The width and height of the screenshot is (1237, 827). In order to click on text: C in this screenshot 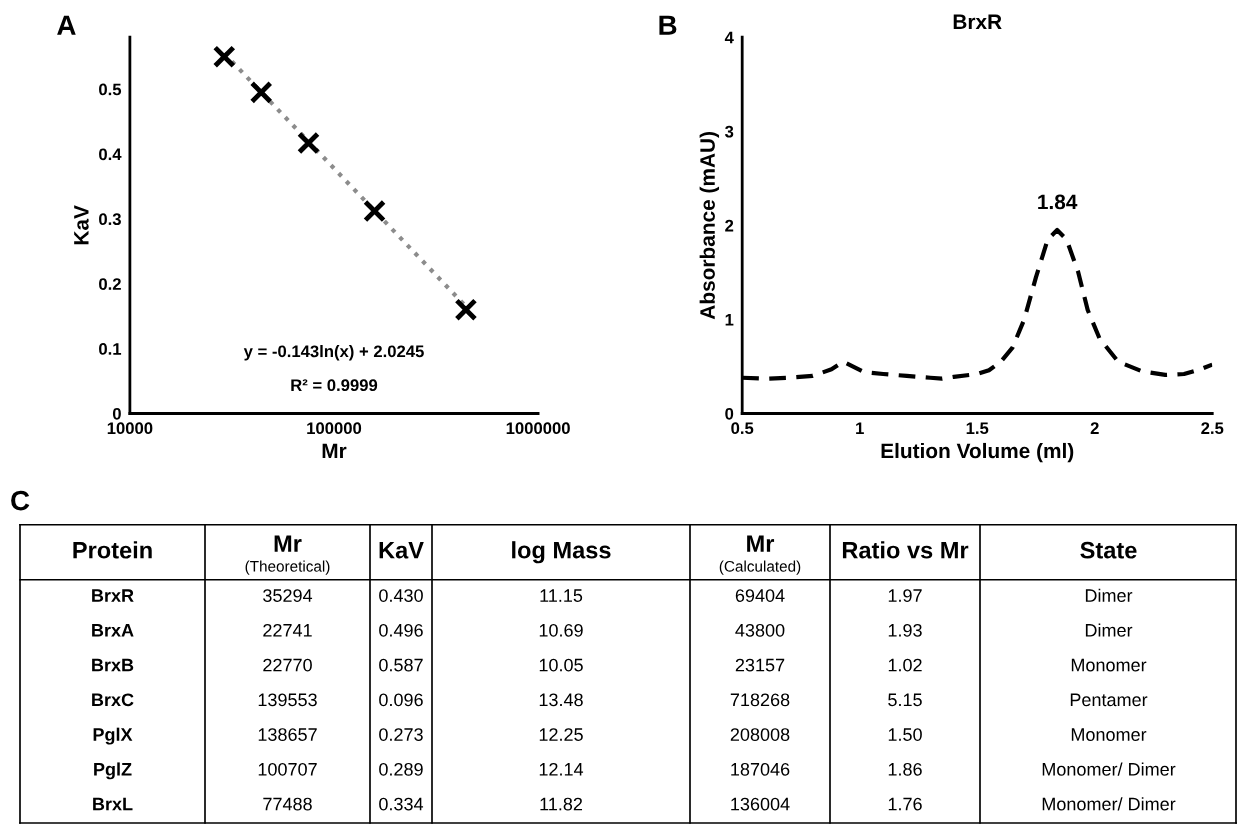, I will do `click(20, 500)`.